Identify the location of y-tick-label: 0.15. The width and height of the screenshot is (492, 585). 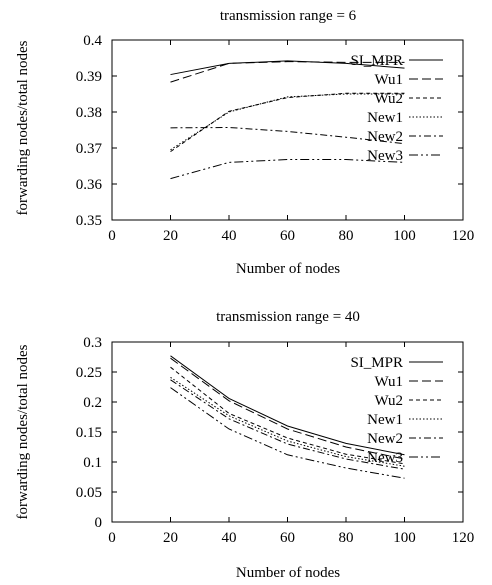
(89, 433).